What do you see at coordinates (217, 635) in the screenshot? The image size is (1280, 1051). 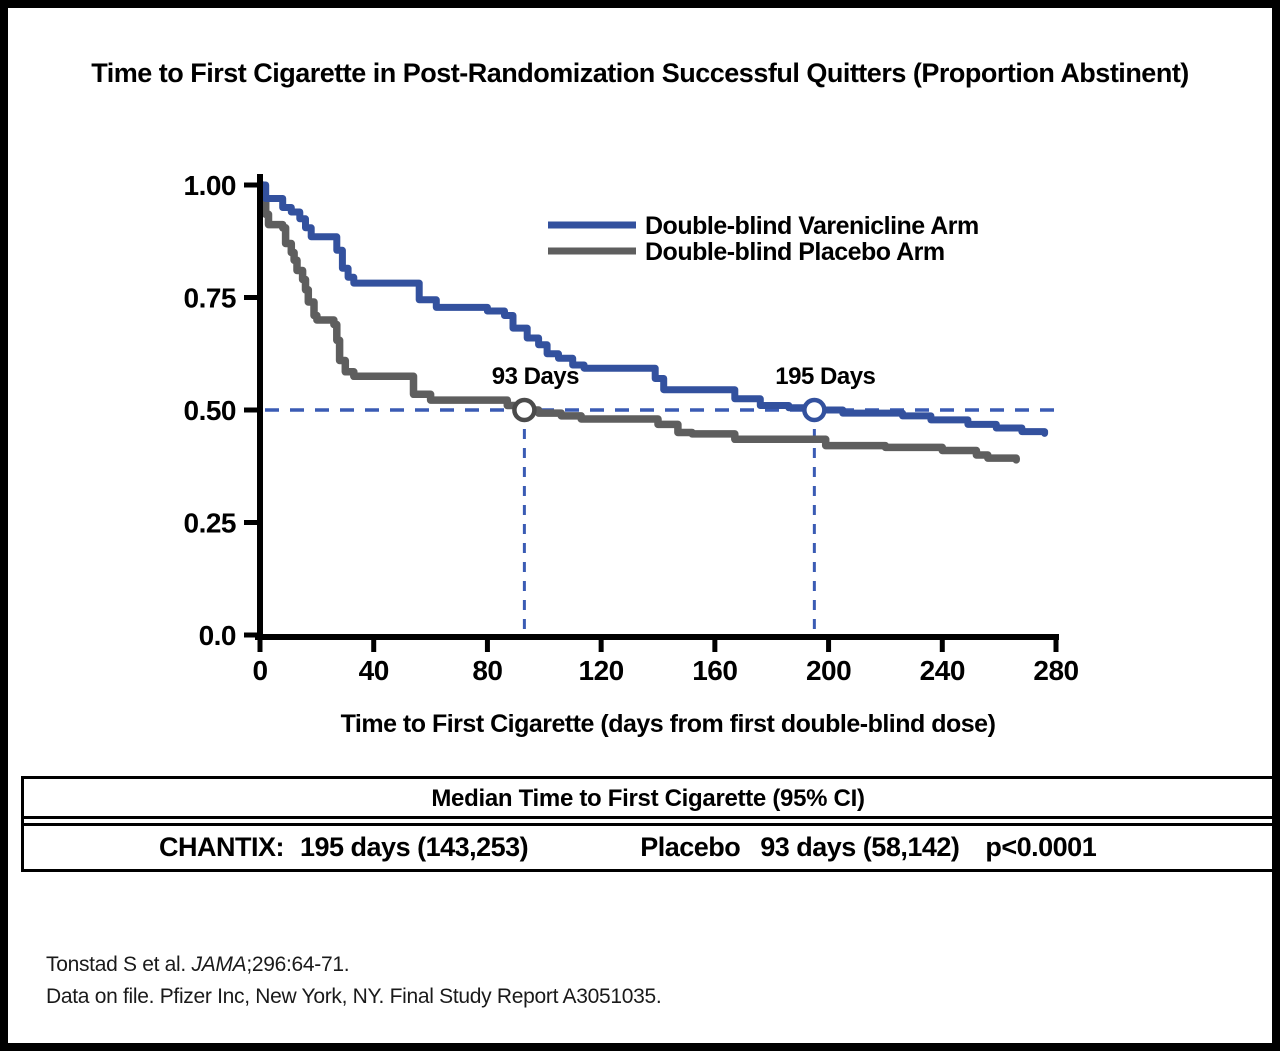 I see `y-tick-label: 0.0` at bounding box center [217, 635].